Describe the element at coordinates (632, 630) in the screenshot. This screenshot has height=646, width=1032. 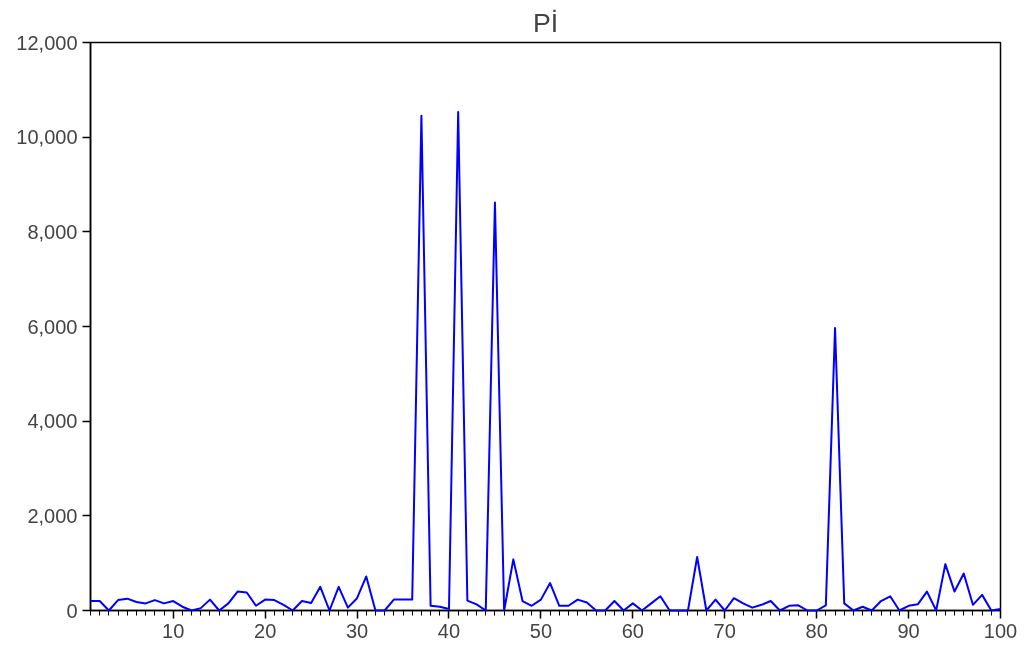
I see `x-tick-label: 60` at that location.